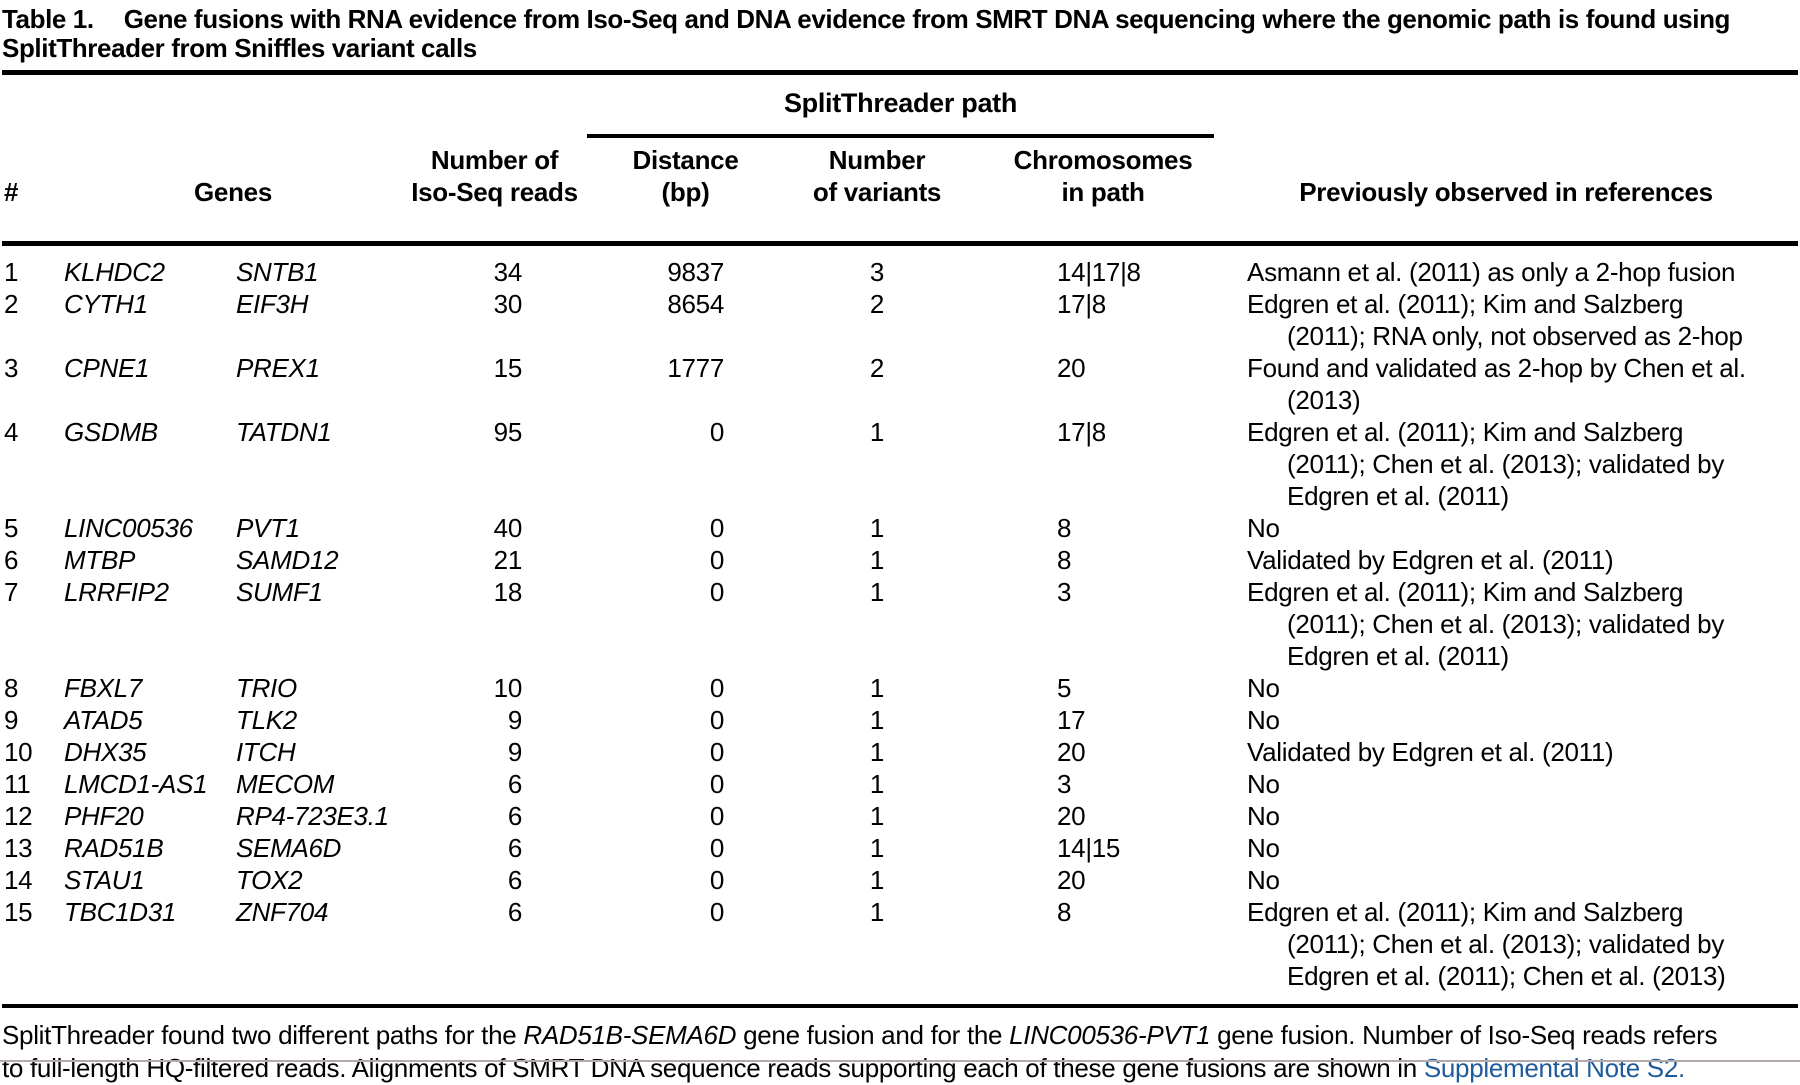 The width and height of the screenshot is (1800, 1085). Describe the element at coordinates (630, 1035) in the screenshot. I see `footnote-text: RAD51B-SEMA6D` at that location.